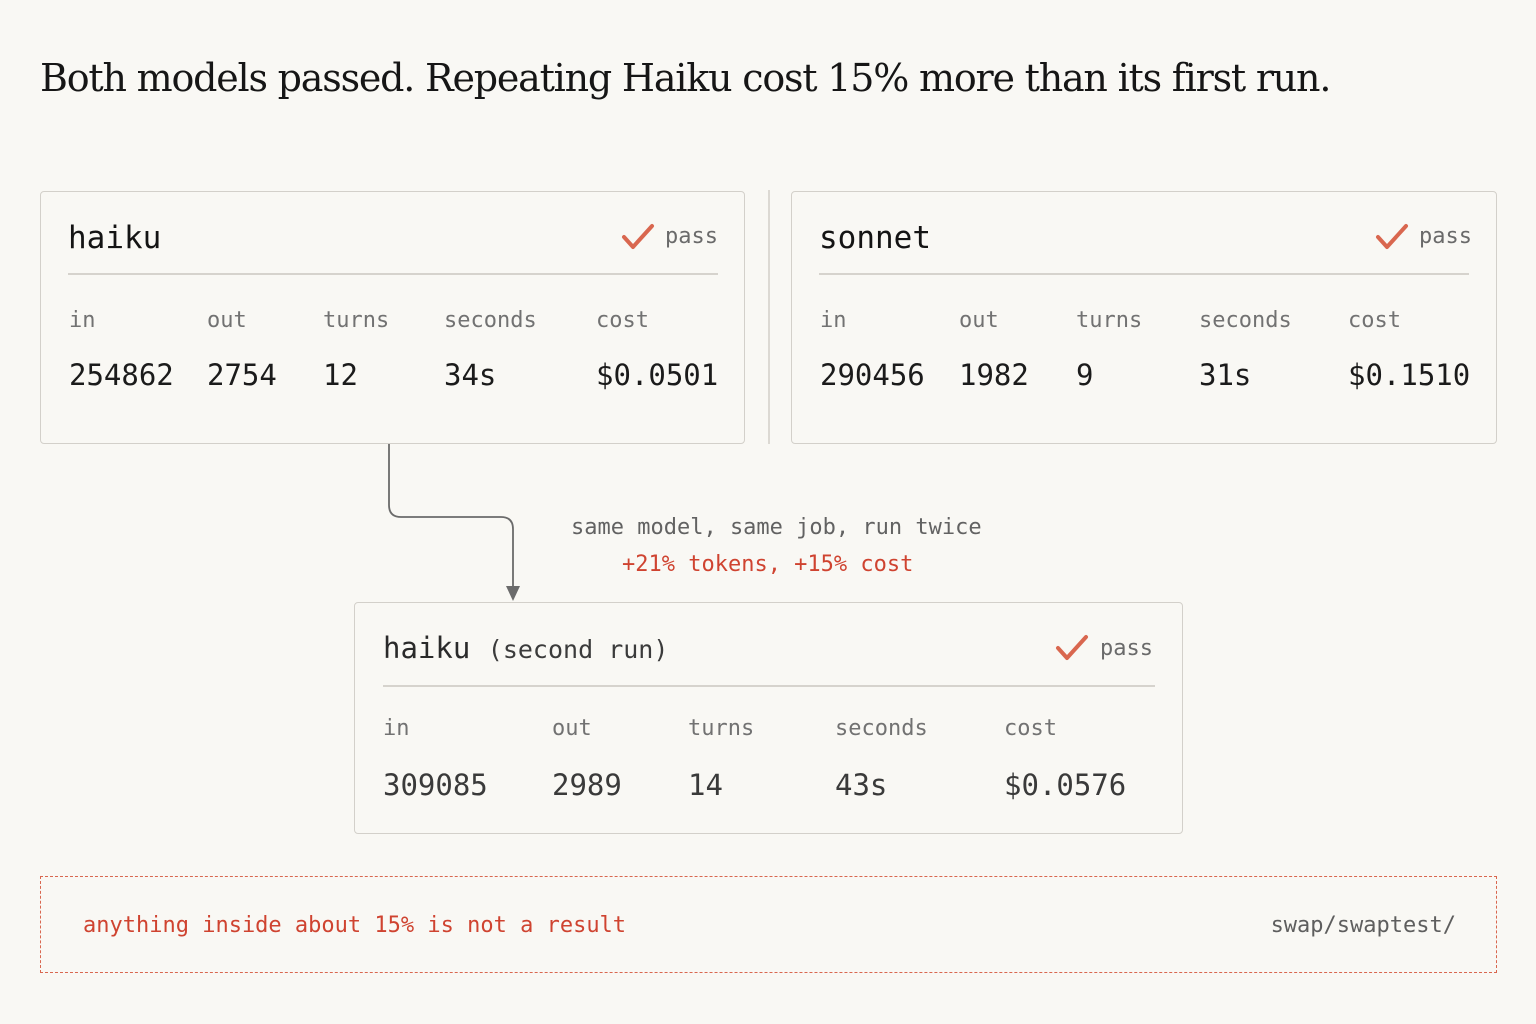  Describe the element at coordinates (875, 238) in the screenshot. I see `card-model-name: sonnet` at that location.